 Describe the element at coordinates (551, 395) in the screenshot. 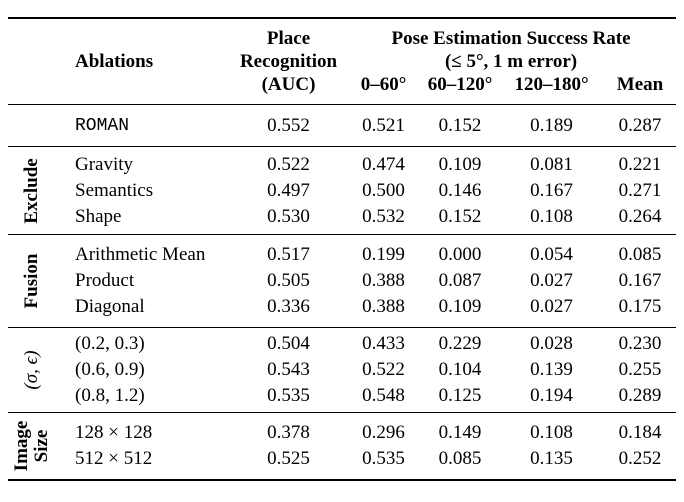

I see `cell-120-180: 0.194` at that location.